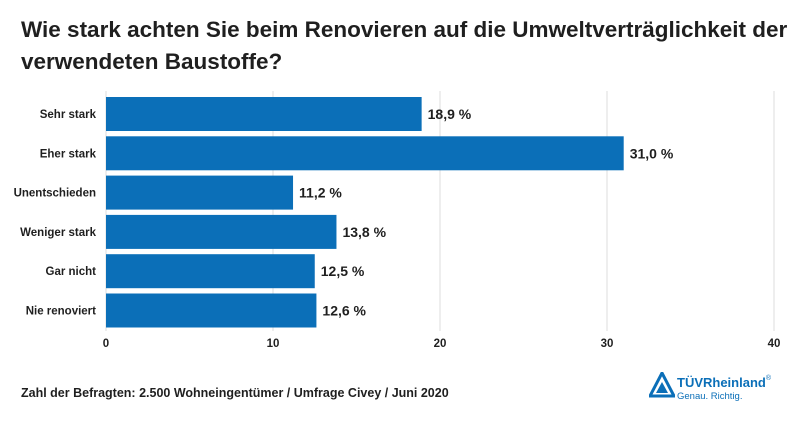  What do you see at coordinates (710, 396) in the screenshot?
I see `logo-tagline: Genau. Richtig.` at bounding box center [710, 396].